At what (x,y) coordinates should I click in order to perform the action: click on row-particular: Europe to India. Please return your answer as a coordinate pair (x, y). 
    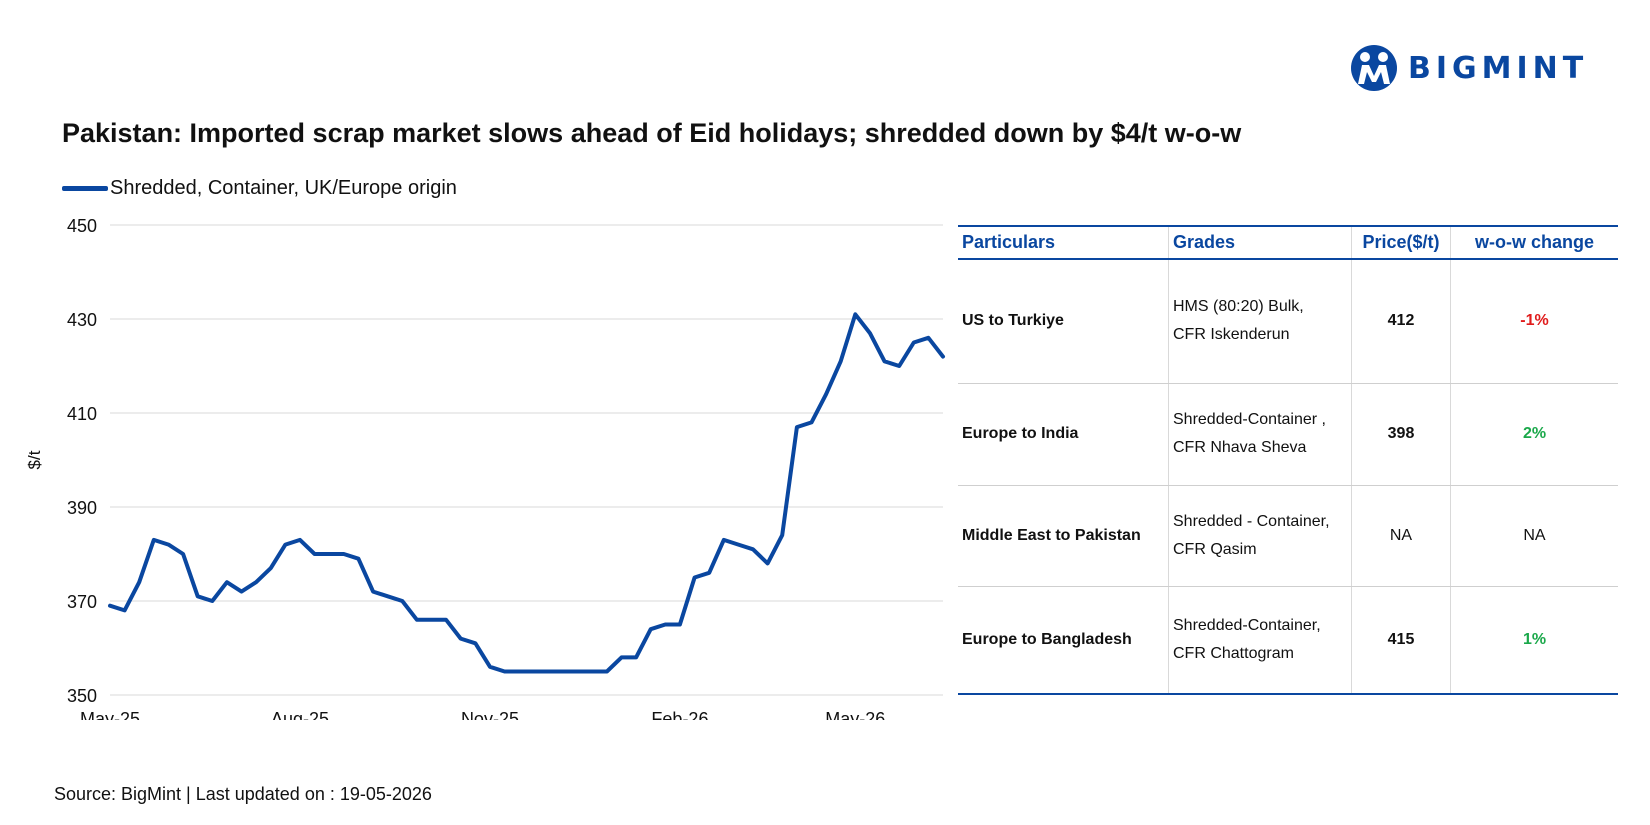
    Looking at the image, I should click on (1063, 434).